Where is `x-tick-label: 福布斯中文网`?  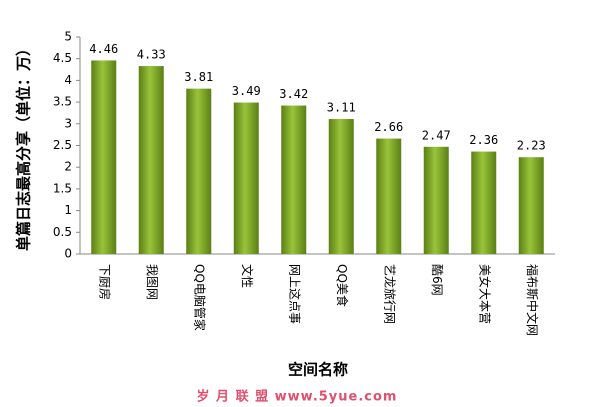
x-tick-label: 福布斯中文网 is located at coordinates (532, 300).